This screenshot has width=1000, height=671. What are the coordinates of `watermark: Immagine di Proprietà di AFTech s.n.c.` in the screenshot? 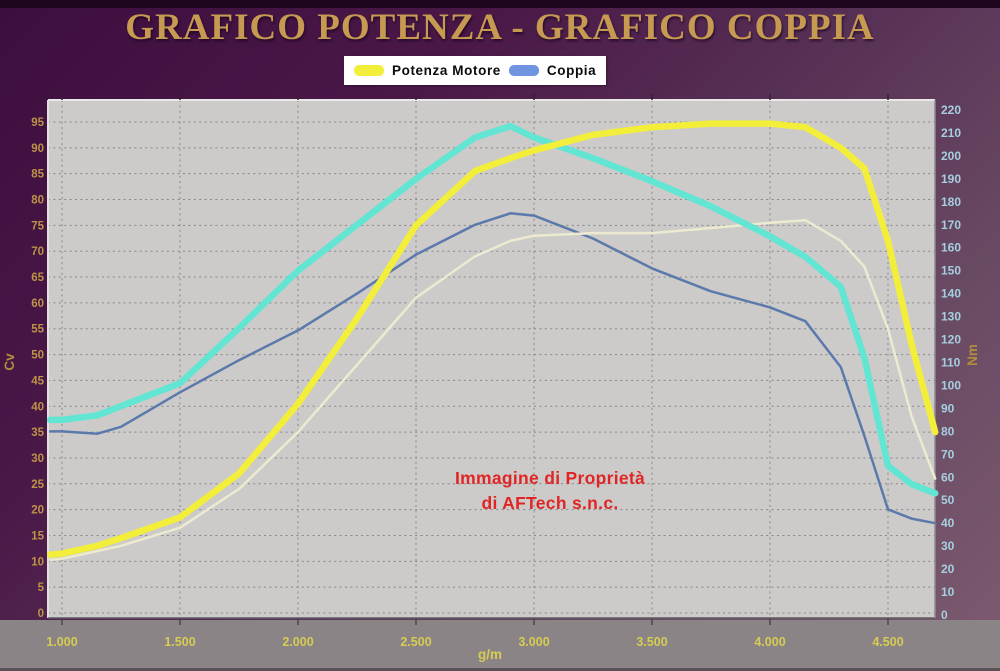 It's located at (550, 491).